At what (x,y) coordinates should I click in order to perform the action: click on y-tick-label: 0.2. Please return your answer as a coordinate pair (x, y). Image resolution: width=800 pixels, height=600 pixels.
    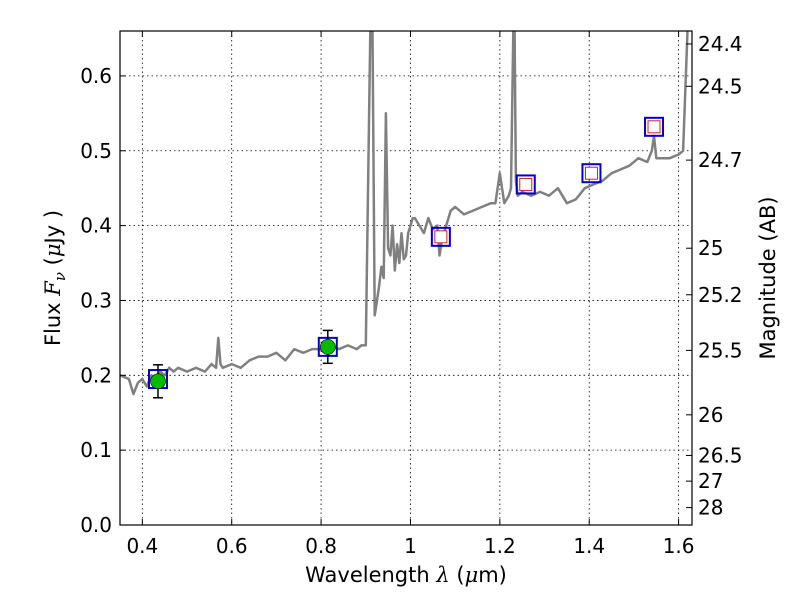
    Looking at the image, I should click on (96, 375).